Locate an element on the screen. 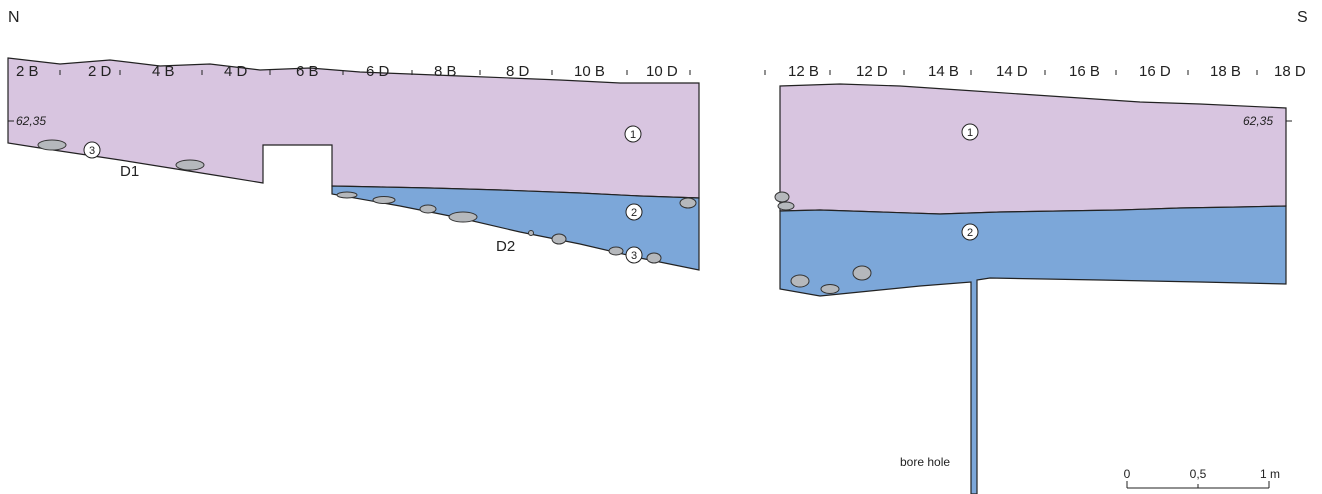 The height and width of the screenshot is (494, 1322). right-square-ticks is located at coordinates (1011, 72).